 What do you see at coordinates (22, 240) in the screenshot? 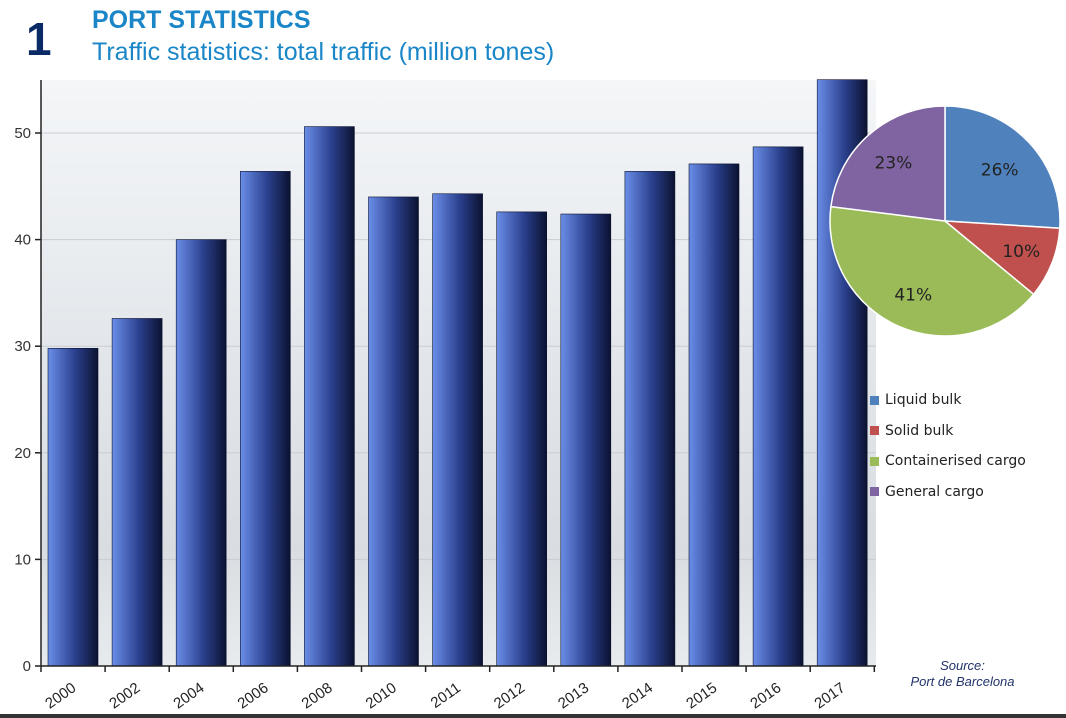
I see `y-tick-label: 40` at bounding box center [22, 240].